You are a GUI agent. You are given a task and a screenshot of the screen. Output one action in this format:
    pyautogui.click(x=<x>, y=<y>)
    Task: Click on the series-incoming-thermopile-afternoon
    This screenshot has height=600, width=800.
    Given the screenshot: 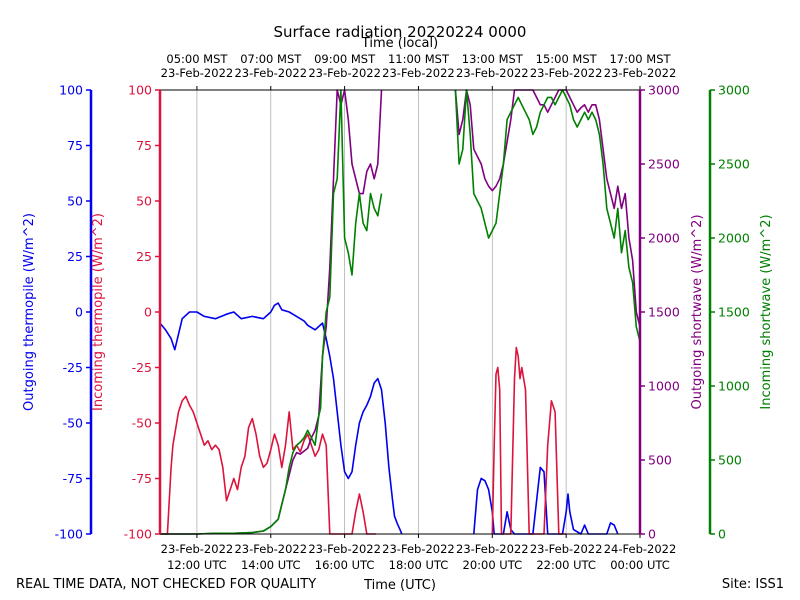 What is the action you would take?
    pyautogui.click(x=529, y=440)
    